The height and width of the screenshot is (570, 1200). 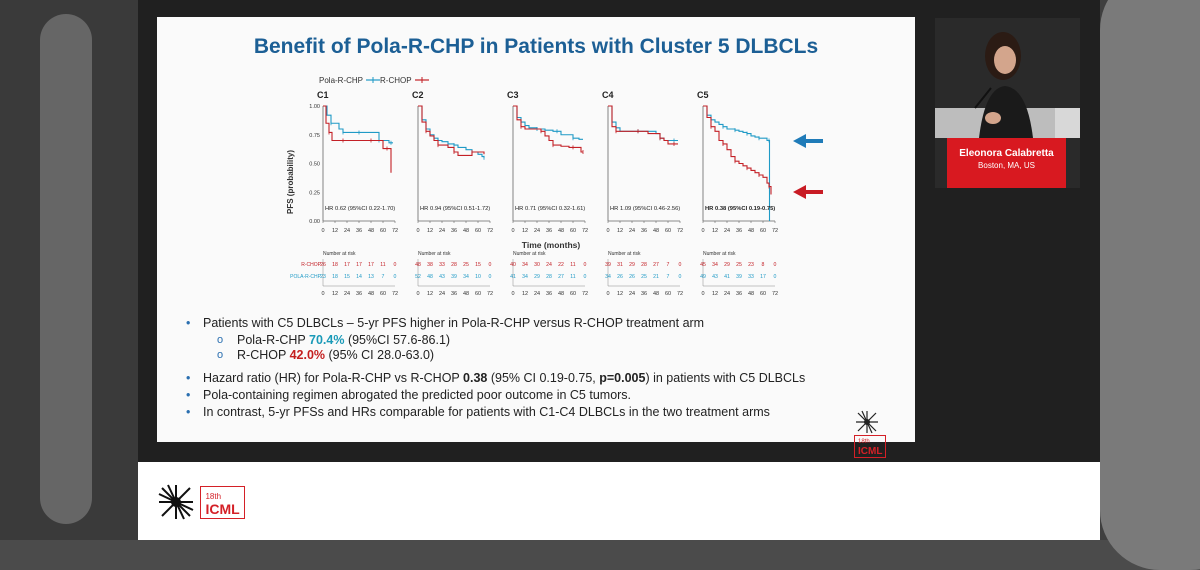 What do you see at coordinates (763, 277) in the screenshot?
I see `risk-value-pola: 17` at bounding box center [763, 277].